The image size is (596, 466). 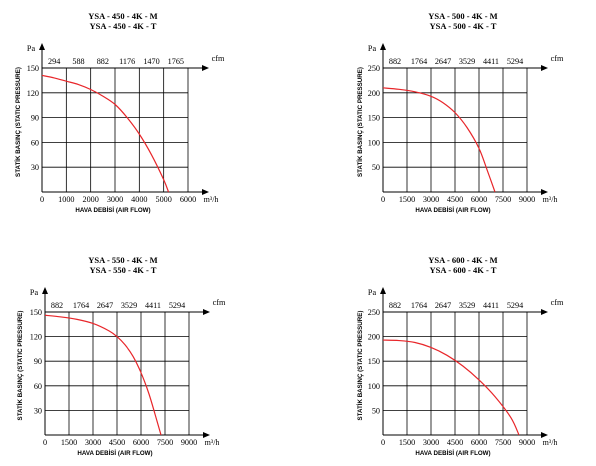 I want to click on chart-title-line2: YSA - 600 - 4K - T, so click(x=463, y=270).